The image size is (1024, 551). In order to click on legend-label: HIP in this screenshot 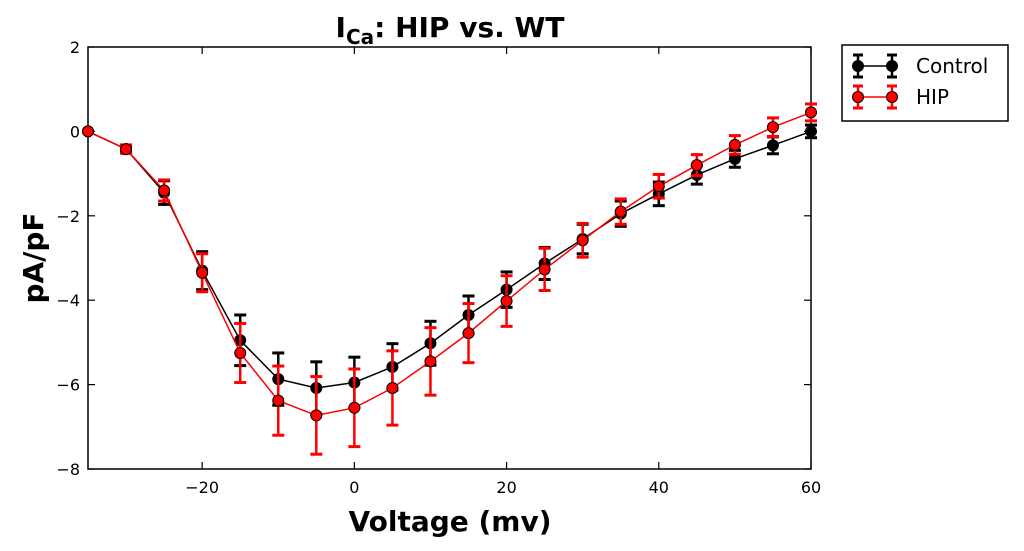, I will do `click(932, 97)`.